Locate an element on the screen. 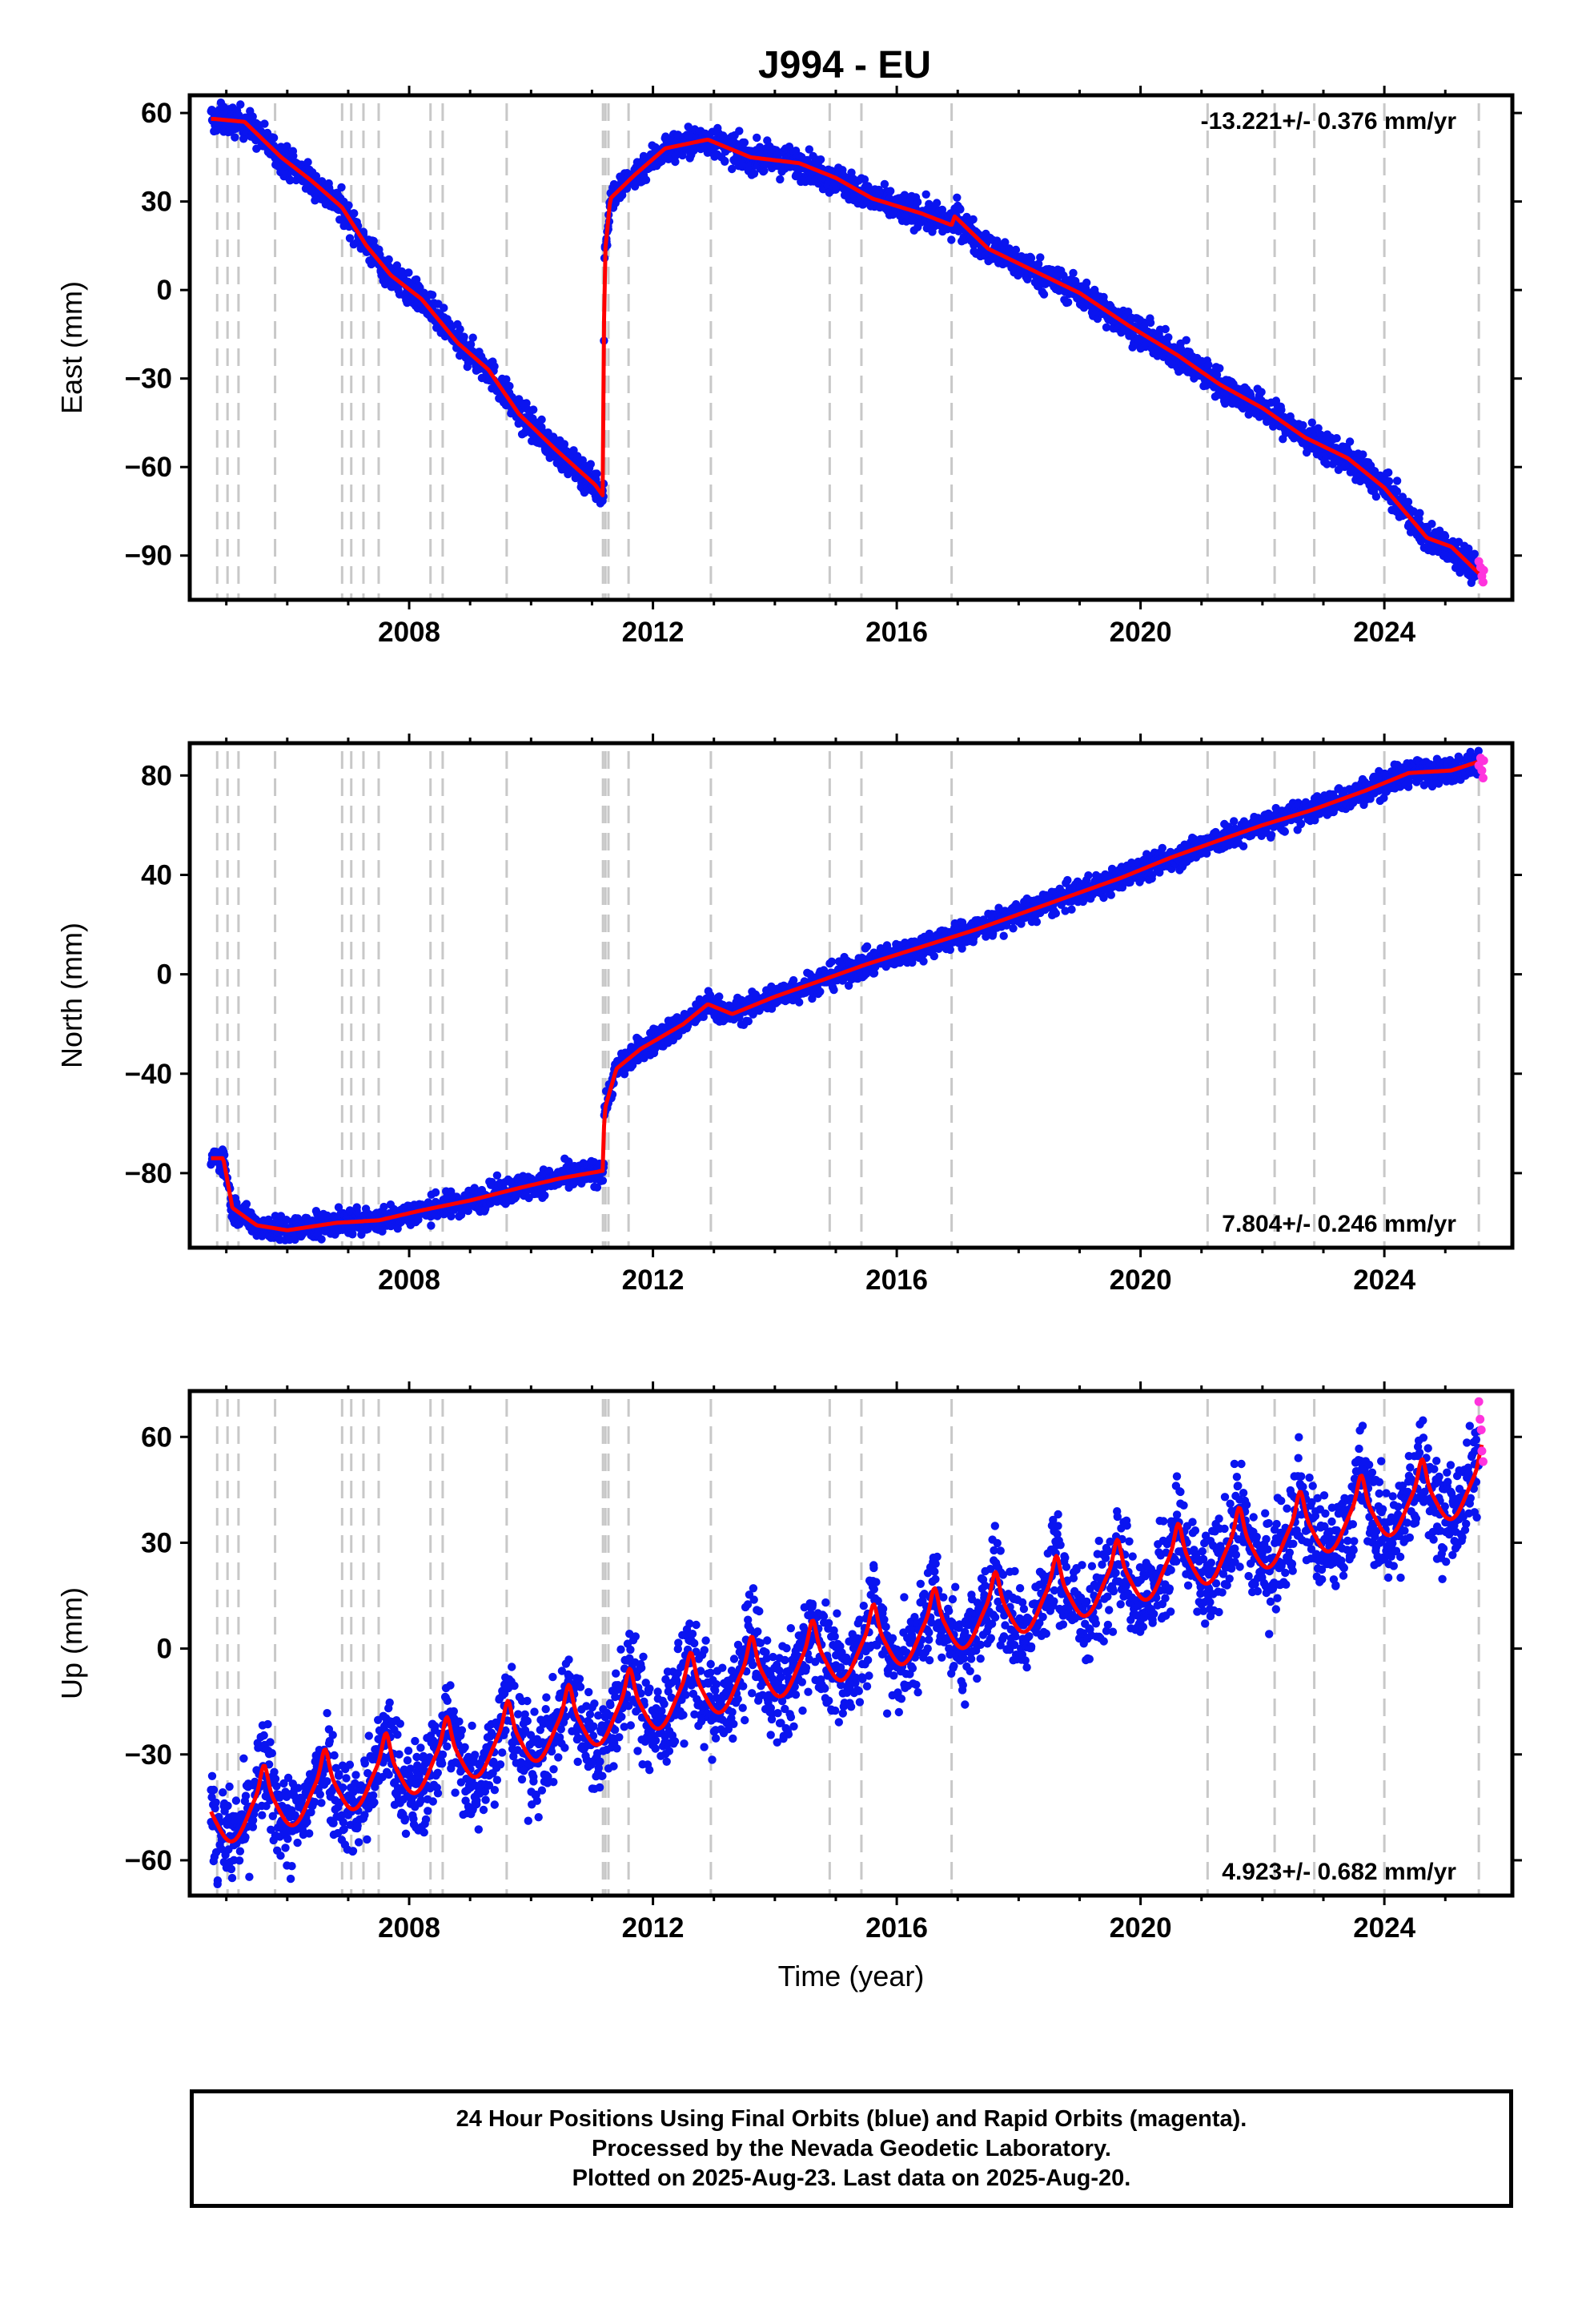 The image size is (1582, 2324). x-tick-label: 2020 is located at coordinates (1141, 632).